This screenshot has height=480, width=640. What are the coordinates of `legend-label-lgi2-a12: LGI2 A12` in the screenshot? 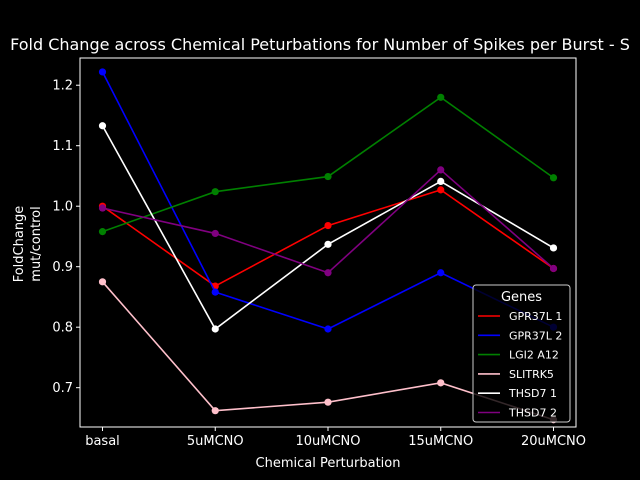 It's located at (534, 355).